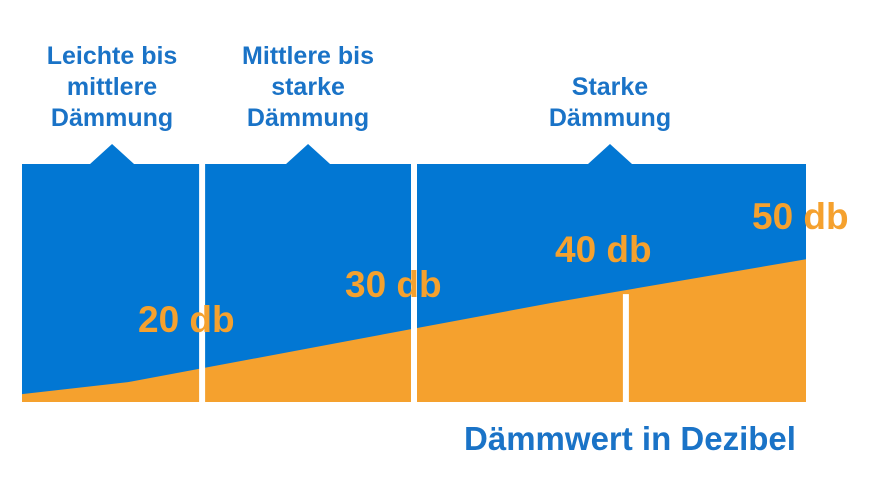  What do you see at coordinates (308, 118) in the screenshot?
I see `category-label-2-line-3: Dämmung` at bounding box center [308, 118].